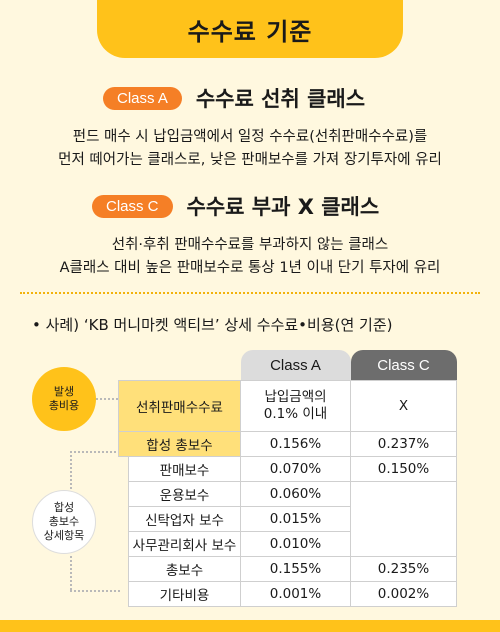 The width and height of the screenshot is (500, 632). I want to click on row-c-value: 0.235%, so click(403, 569).